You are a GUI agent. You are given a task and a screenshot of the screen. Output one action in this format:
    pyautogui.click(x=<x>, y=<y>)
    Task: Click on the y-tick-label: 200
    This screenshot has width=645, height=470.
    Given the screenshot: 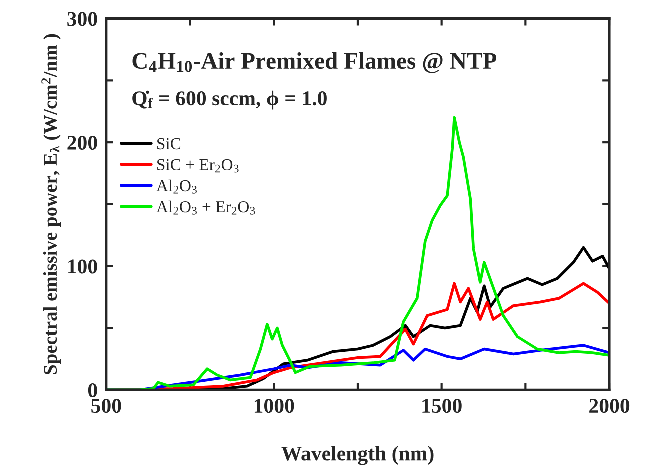 What is the action you would take?
    pyautogui.click(x=83, y=143)
    